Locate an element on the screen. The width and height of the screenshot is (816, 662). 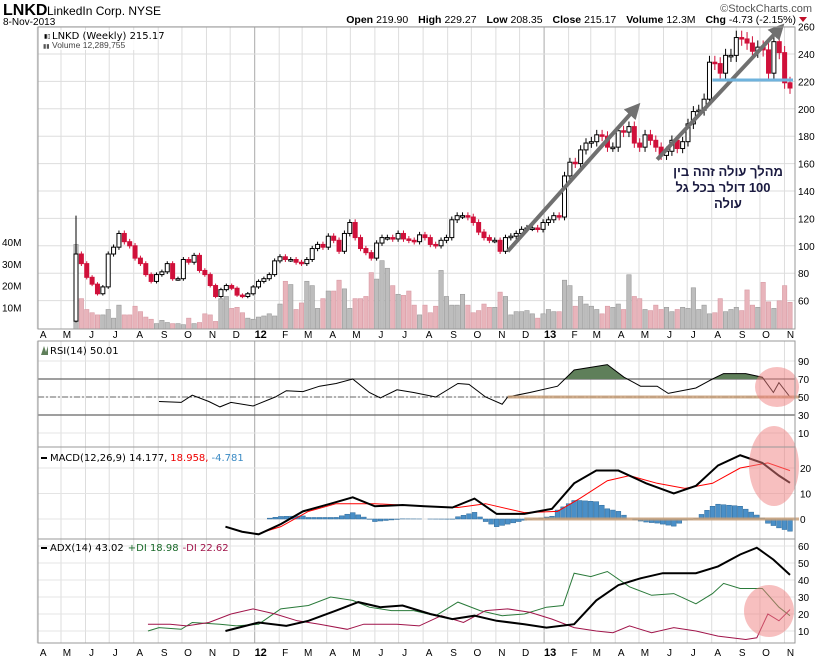
adx-tick-label: 50 is located at coordinates (804, 564).